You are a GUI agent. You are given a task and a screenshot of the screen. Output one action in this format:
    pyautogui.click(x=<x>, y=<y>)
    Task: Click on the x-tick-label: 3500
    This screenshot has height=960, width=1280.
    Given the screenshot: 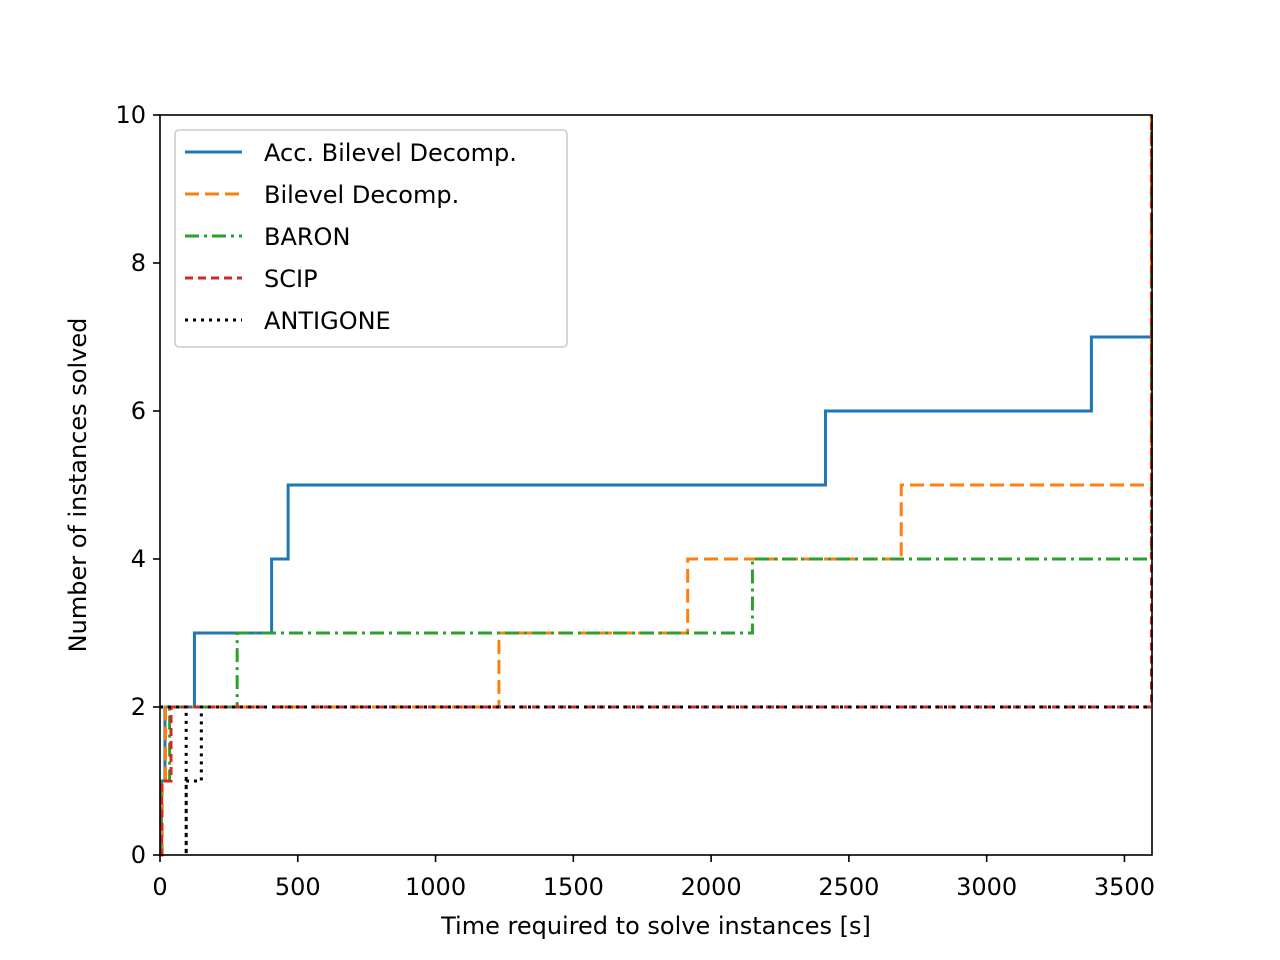 What is the action you would take?
    pyautogui.click(x=1124, y=887)
    